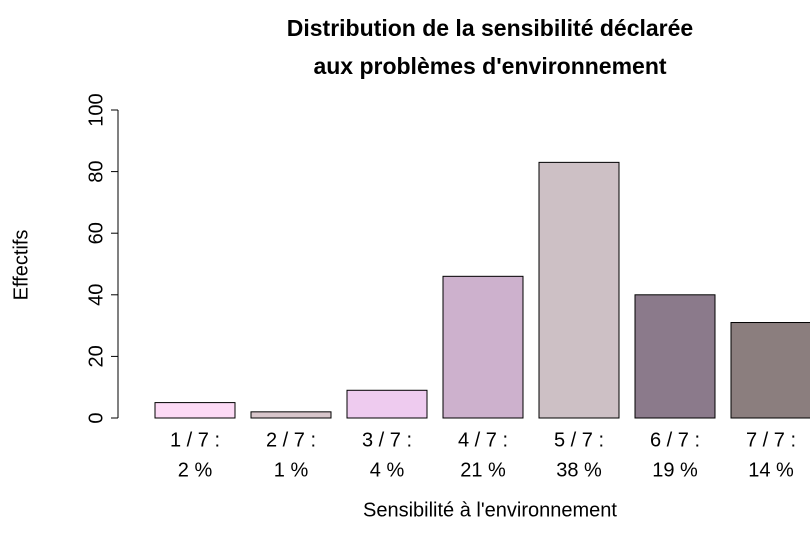 The width and height of the screenshot is (810, 547). Describe the element at coordinates (675, 470) in the screenshot. I see `x-tick-label: 19 %` at that location.